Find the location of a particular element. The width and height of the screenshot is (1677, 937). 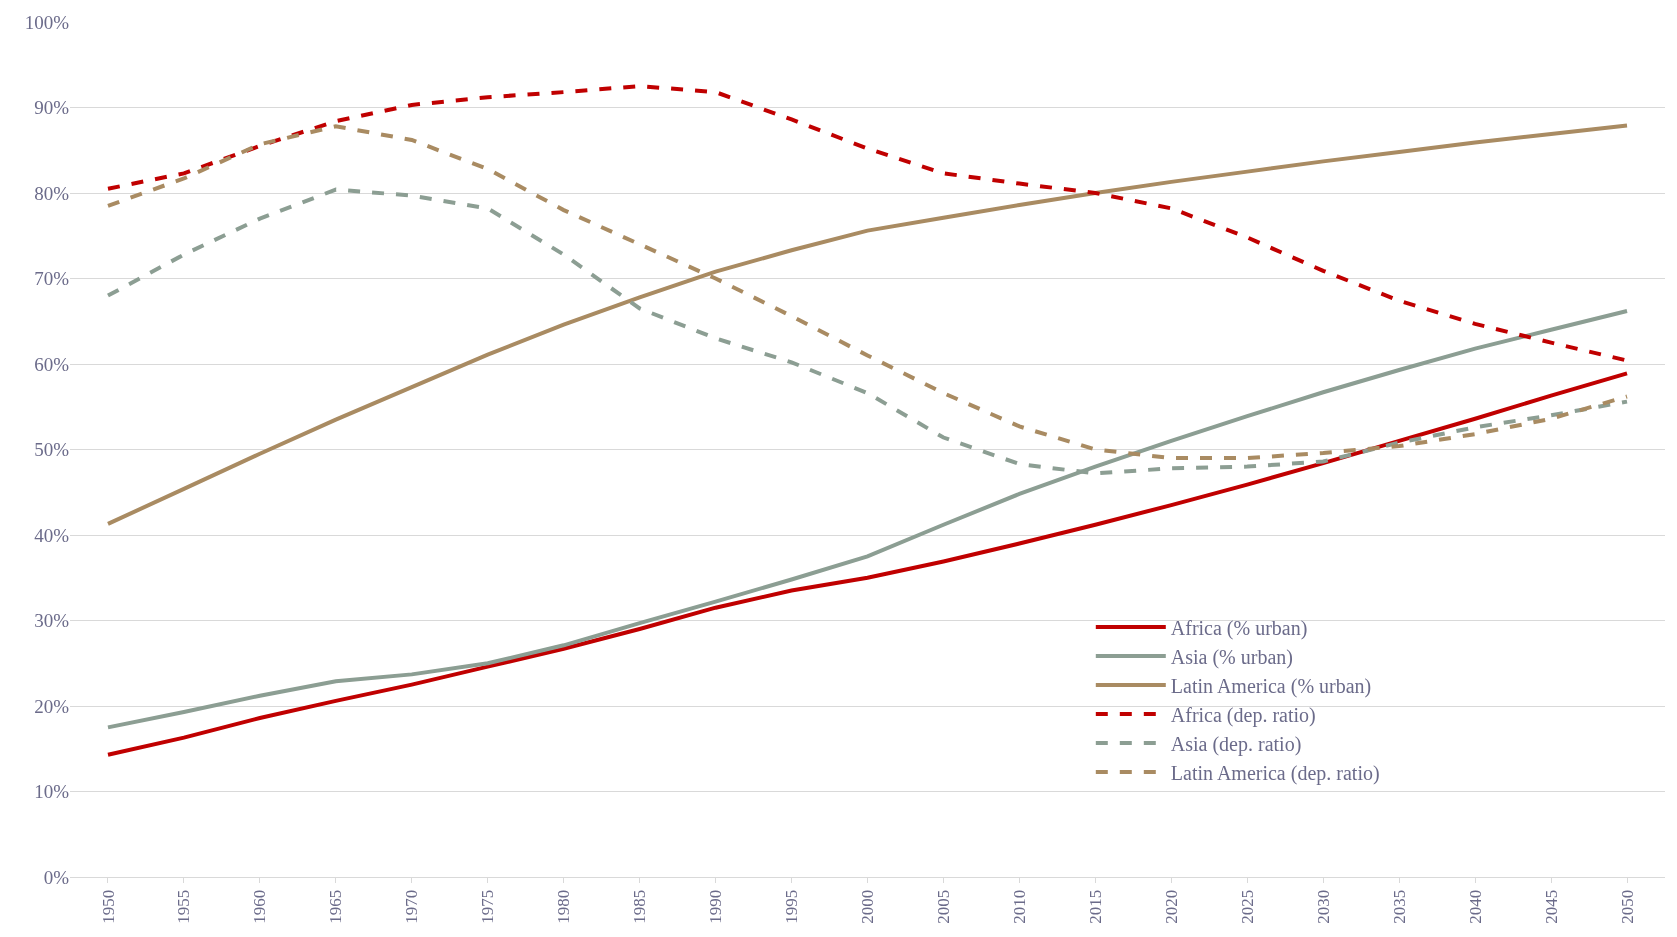

x-tick-label: 1985 is located at coordinates (640, 906).